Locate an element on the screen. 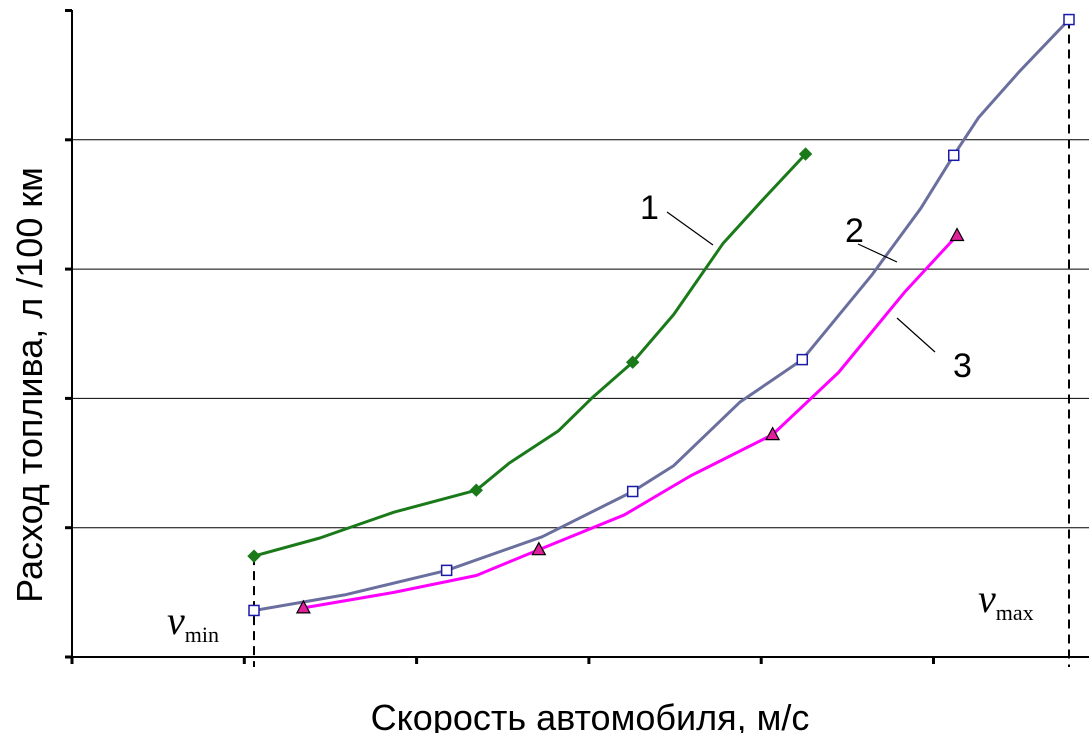 This screenshot has width=1089, height=733. series-label-2-group: 2 is located at coordinates (871, 237).